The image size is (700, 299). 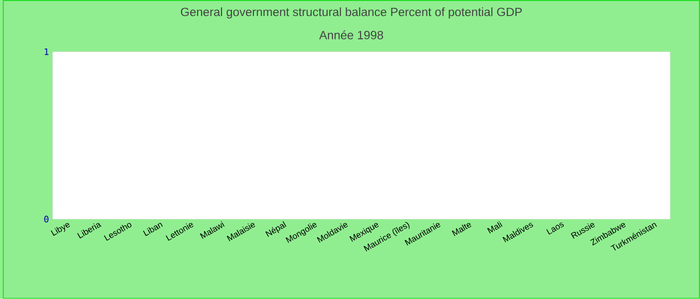 I want to click on x-tick-label: Mali, so click(x=494, y=227).